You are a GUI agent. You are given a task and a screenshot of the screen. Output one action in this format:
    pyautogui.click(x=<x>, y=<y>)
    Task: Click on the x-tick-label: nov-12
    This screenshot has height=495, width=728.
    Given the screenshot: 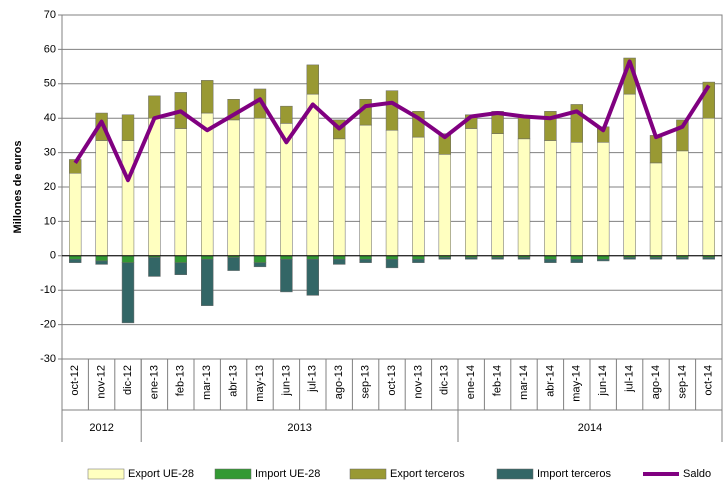 What is the action you would take?
    pyautogui.click(x=102, y=382)
    